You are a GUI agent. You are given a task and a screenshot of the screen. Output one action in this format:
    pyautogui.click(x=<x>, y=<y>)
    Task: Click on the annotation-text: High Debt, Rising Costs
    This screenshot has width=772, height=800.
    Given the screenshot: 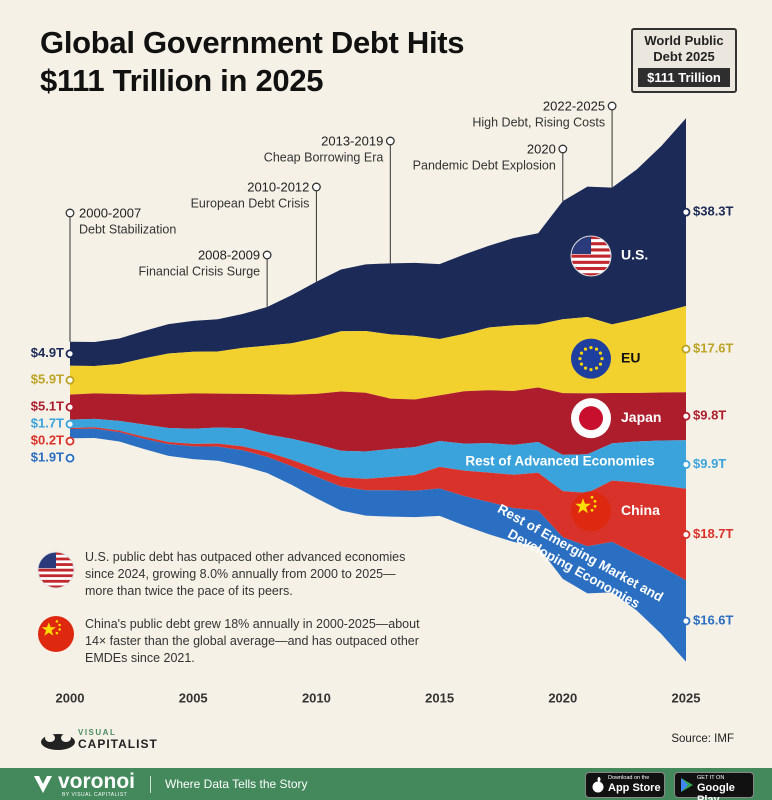 What is the action you would take?
    pyautogui.click(x=538, y=122)
    